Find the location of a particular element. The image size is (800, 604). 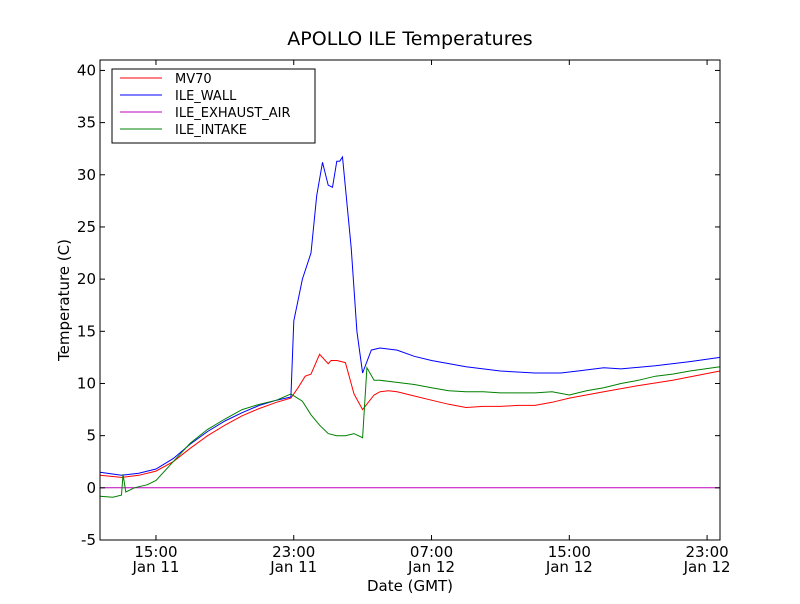

legend-box is located at coordinates (213, 106).